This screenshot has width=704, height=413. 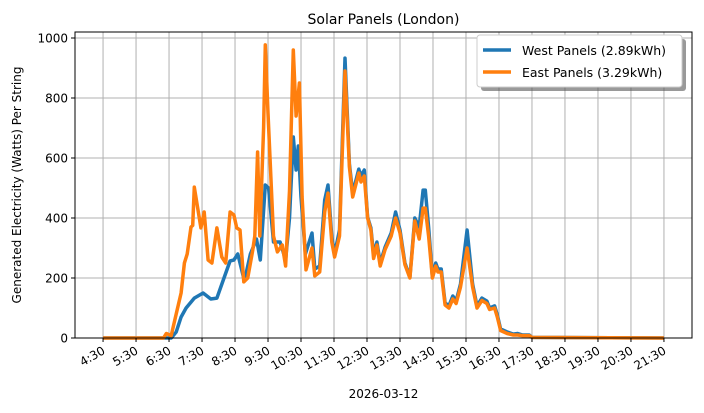 I want to click on x-tick-label: 5:30, so click(x=125, y=356).